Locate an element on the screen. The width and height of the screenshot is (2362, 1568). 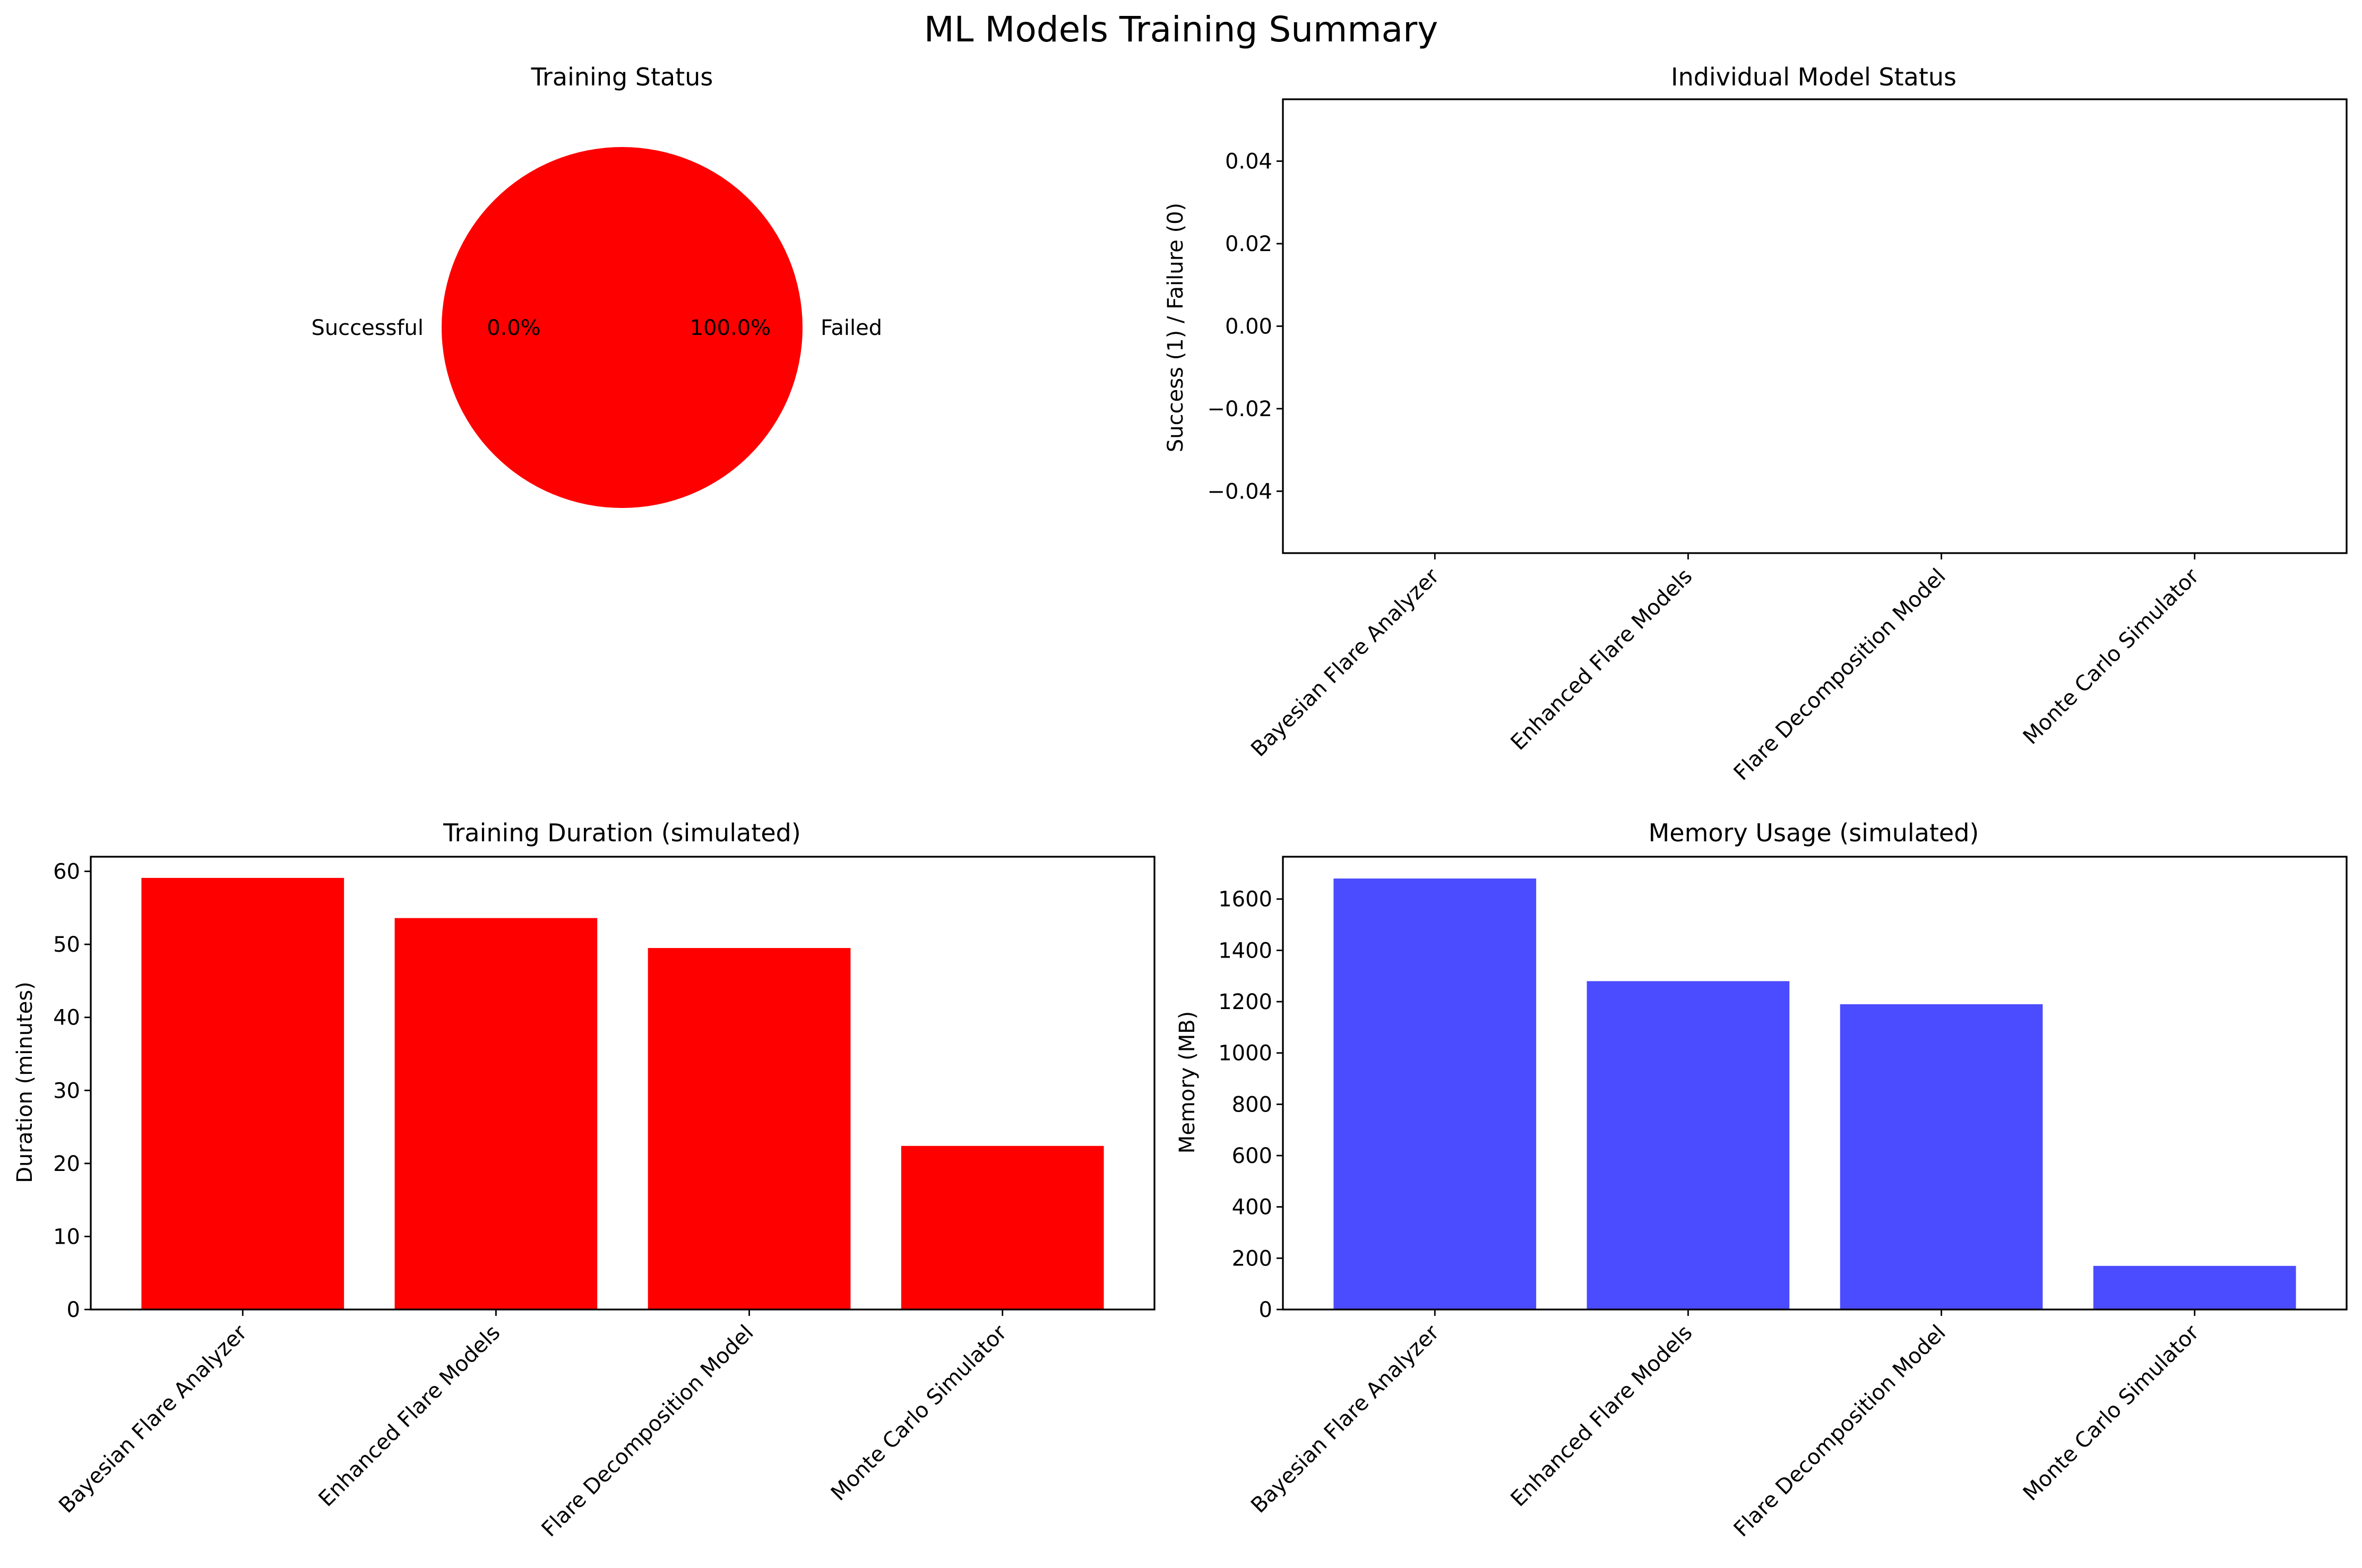
y-tick-label: −0.02 is located at coordinates (1239, 409).